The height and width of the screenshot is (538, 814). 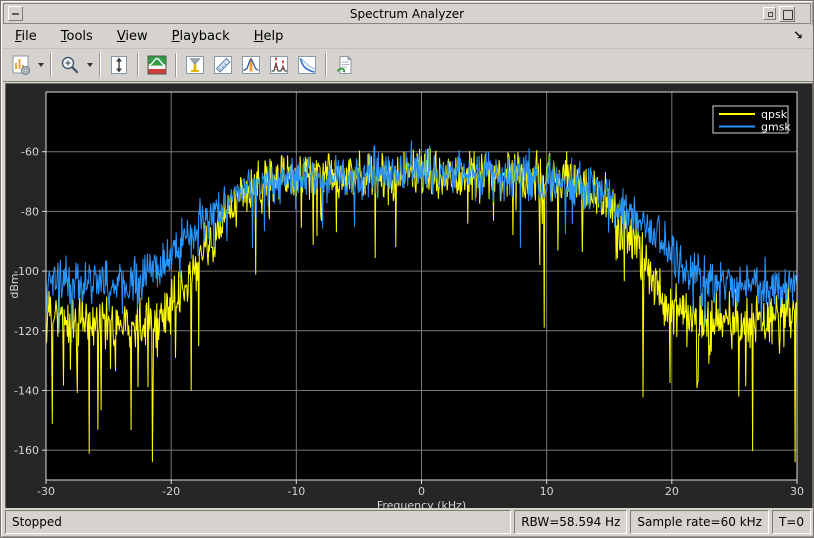 I want to click on peak-finder-button, so click(x=251, y=65).